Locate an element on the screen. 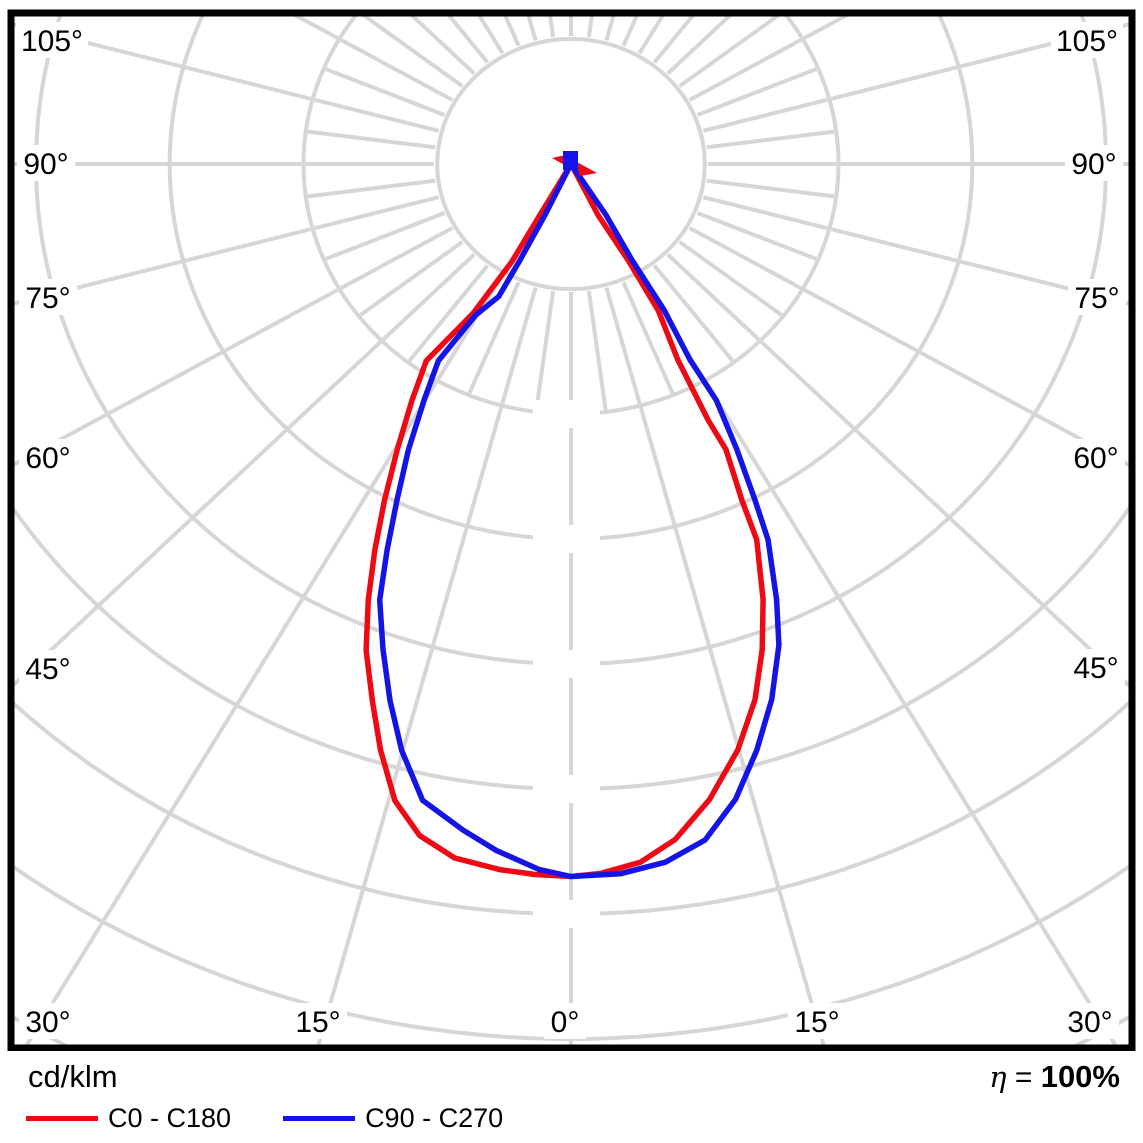 The width and height of the screenshot is (1143, 1143). legend-item-c90-c270: C90 - C270 is located at coordinates (393, 1118).